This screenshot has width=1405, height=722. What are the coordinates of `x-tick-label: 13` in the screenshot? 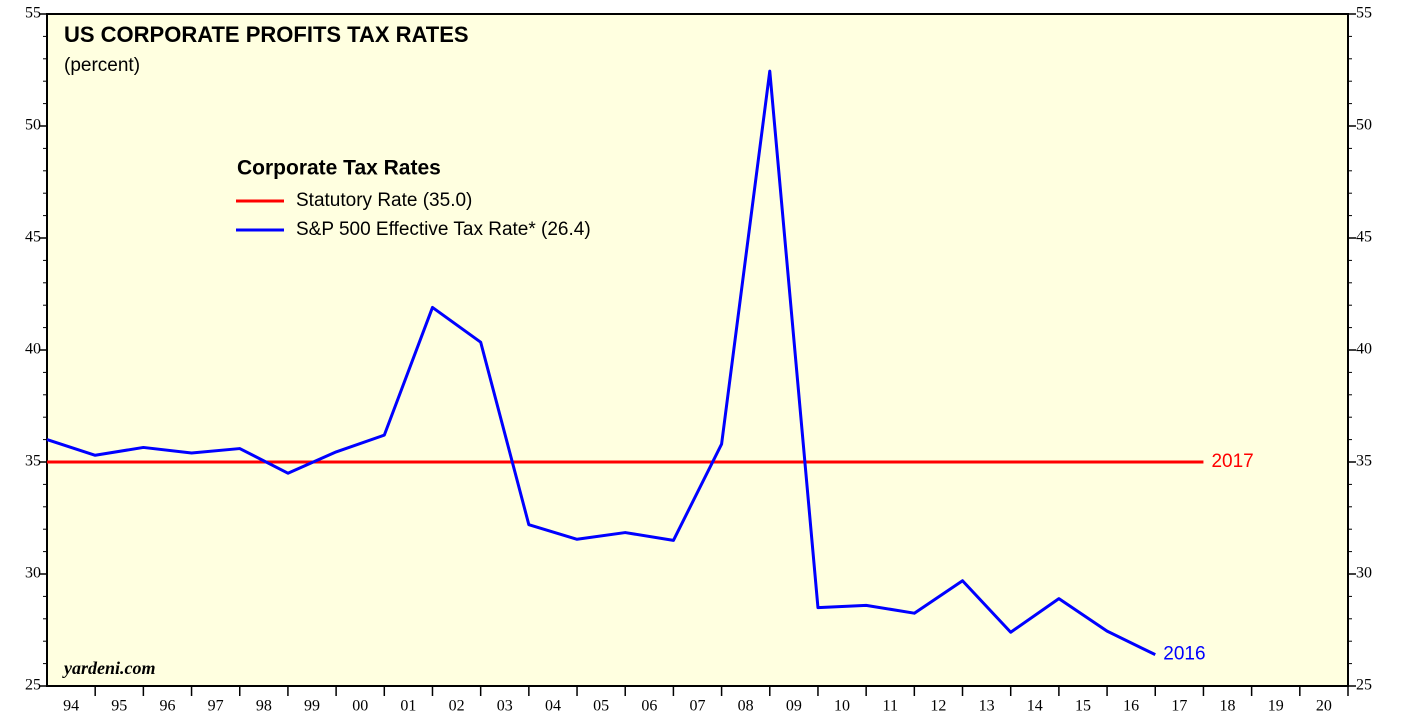 It's located at (987, 706).